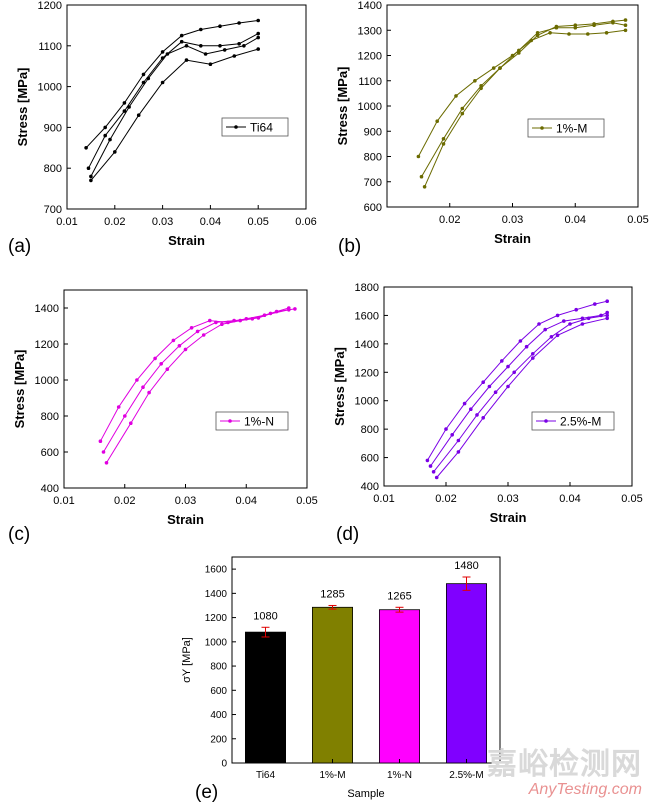 This screenshot has width=650, height=809. I want to click on x-axis-label: Sample, so click(365, 794).